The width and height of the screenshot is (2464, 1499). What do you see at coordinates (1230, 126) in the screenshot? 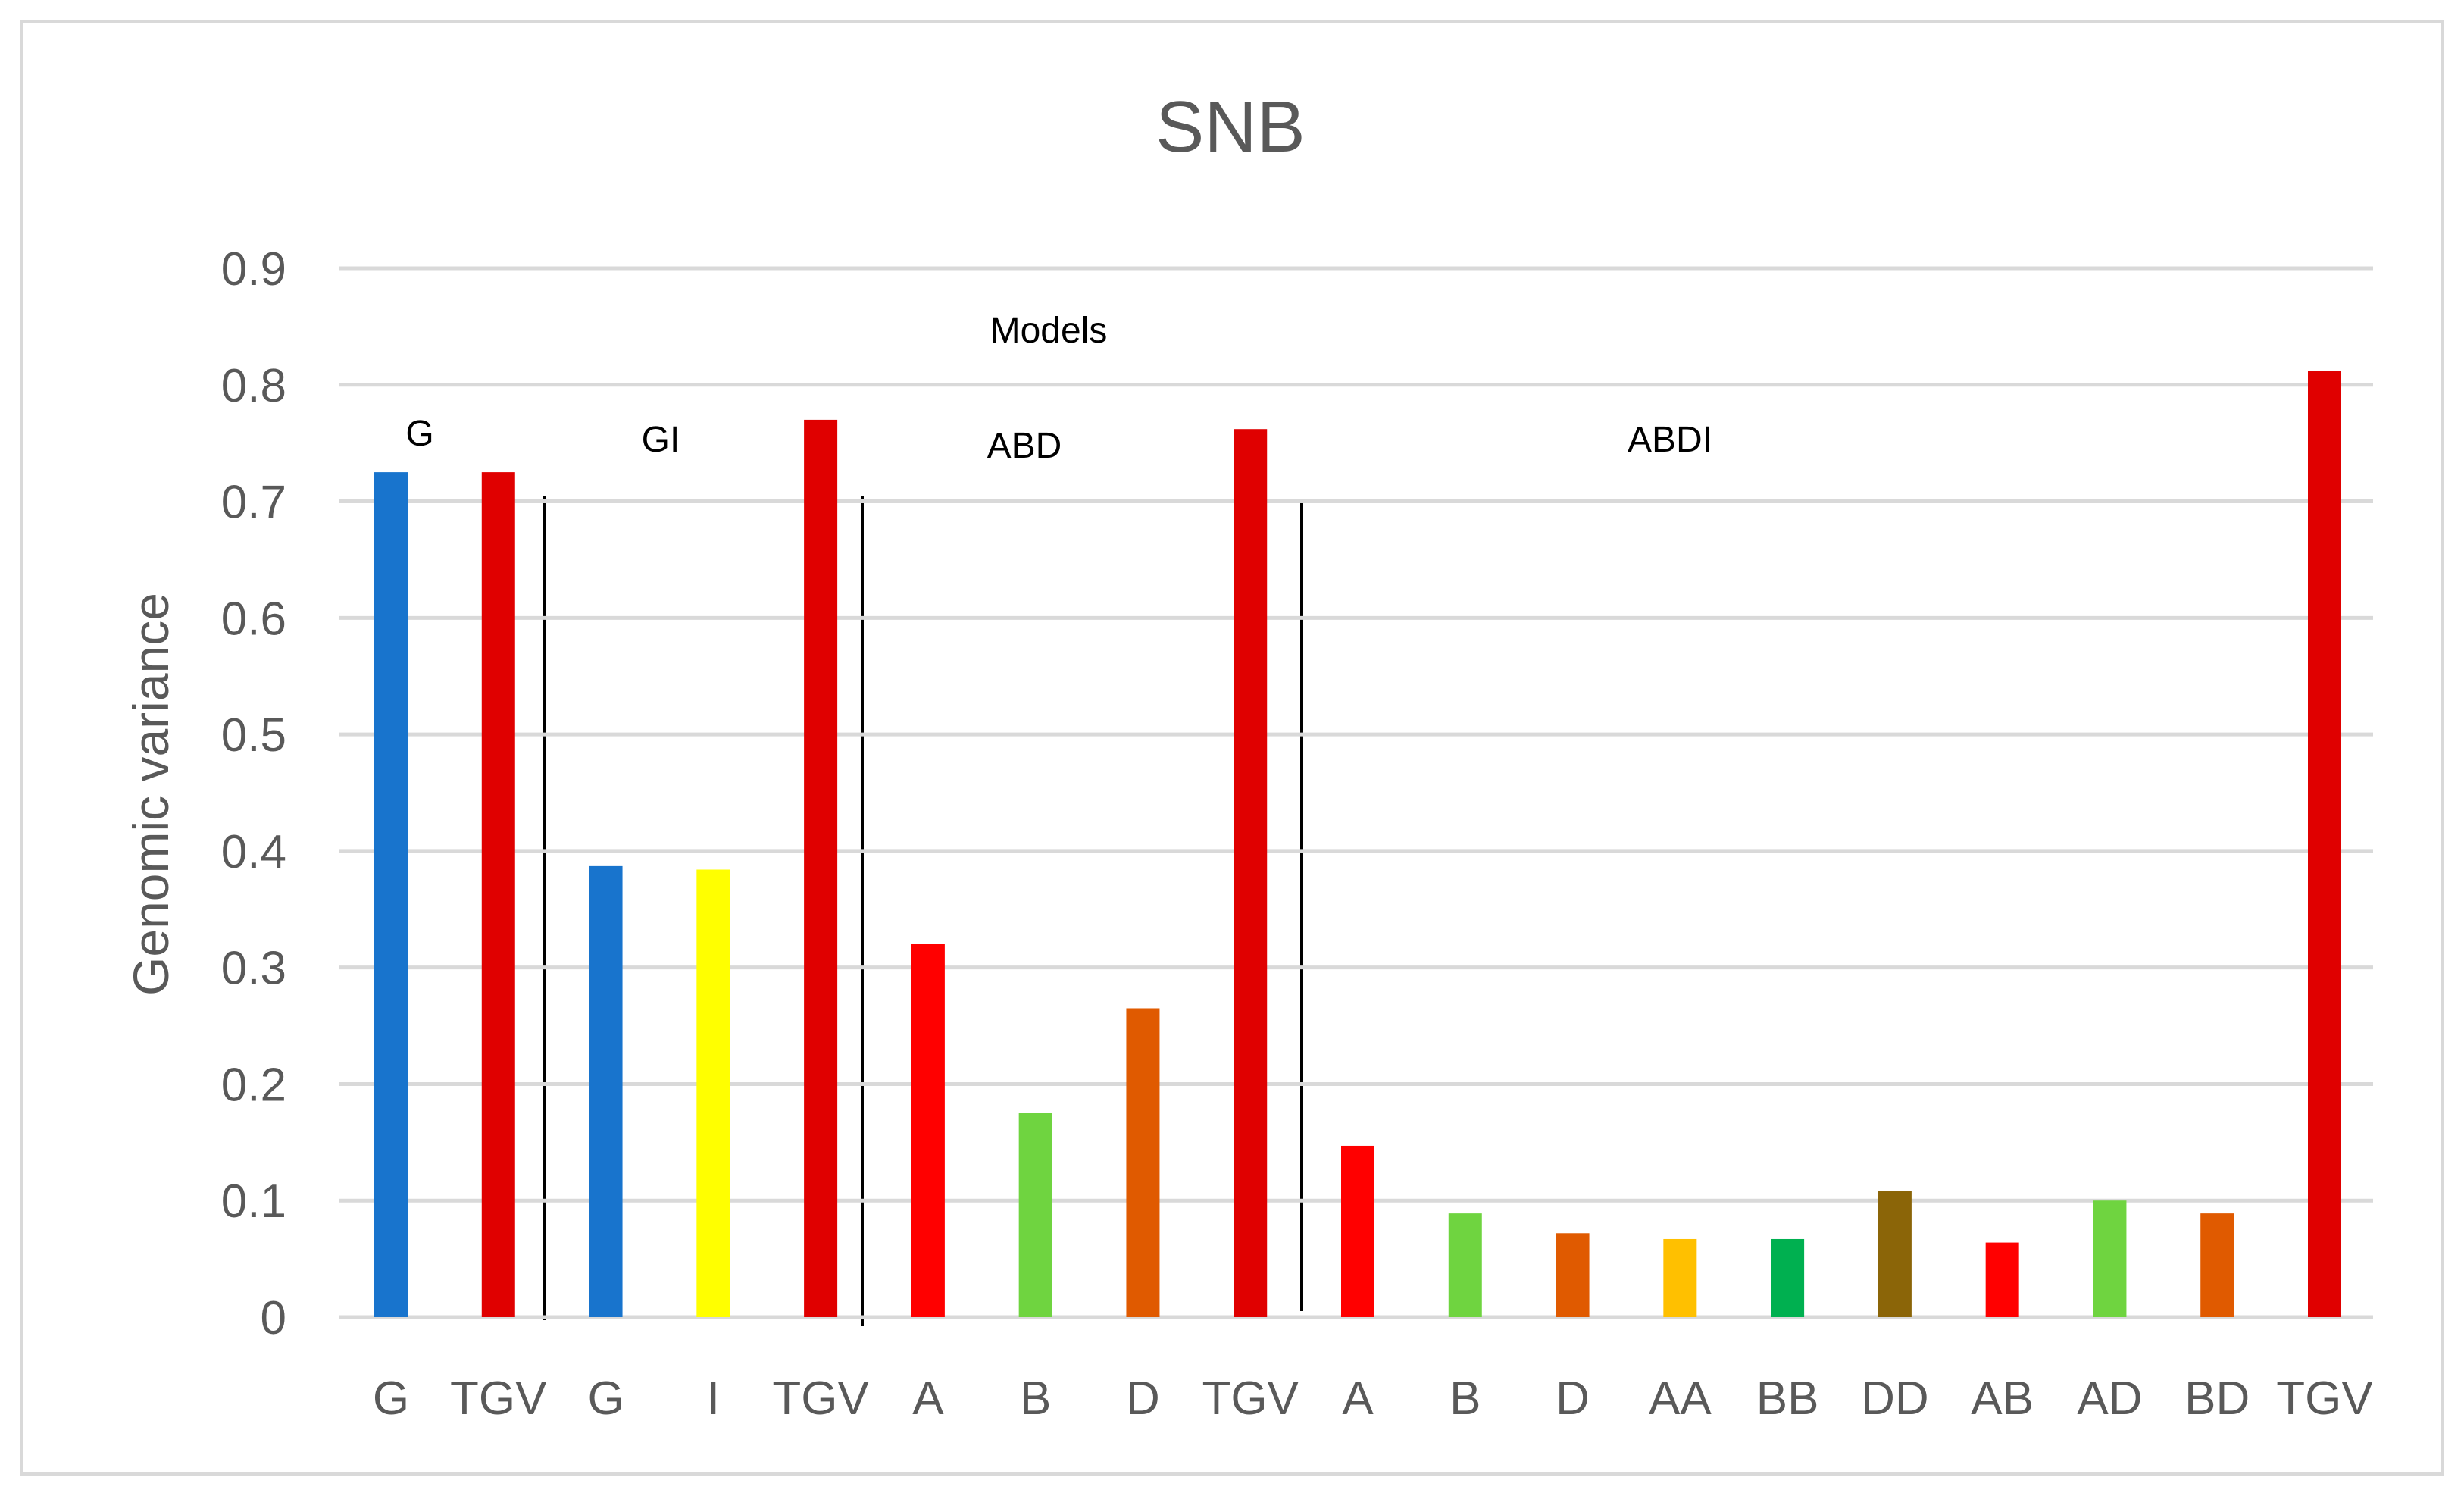
I see `chart-title: SNB` at bounding box center [1230, 126].